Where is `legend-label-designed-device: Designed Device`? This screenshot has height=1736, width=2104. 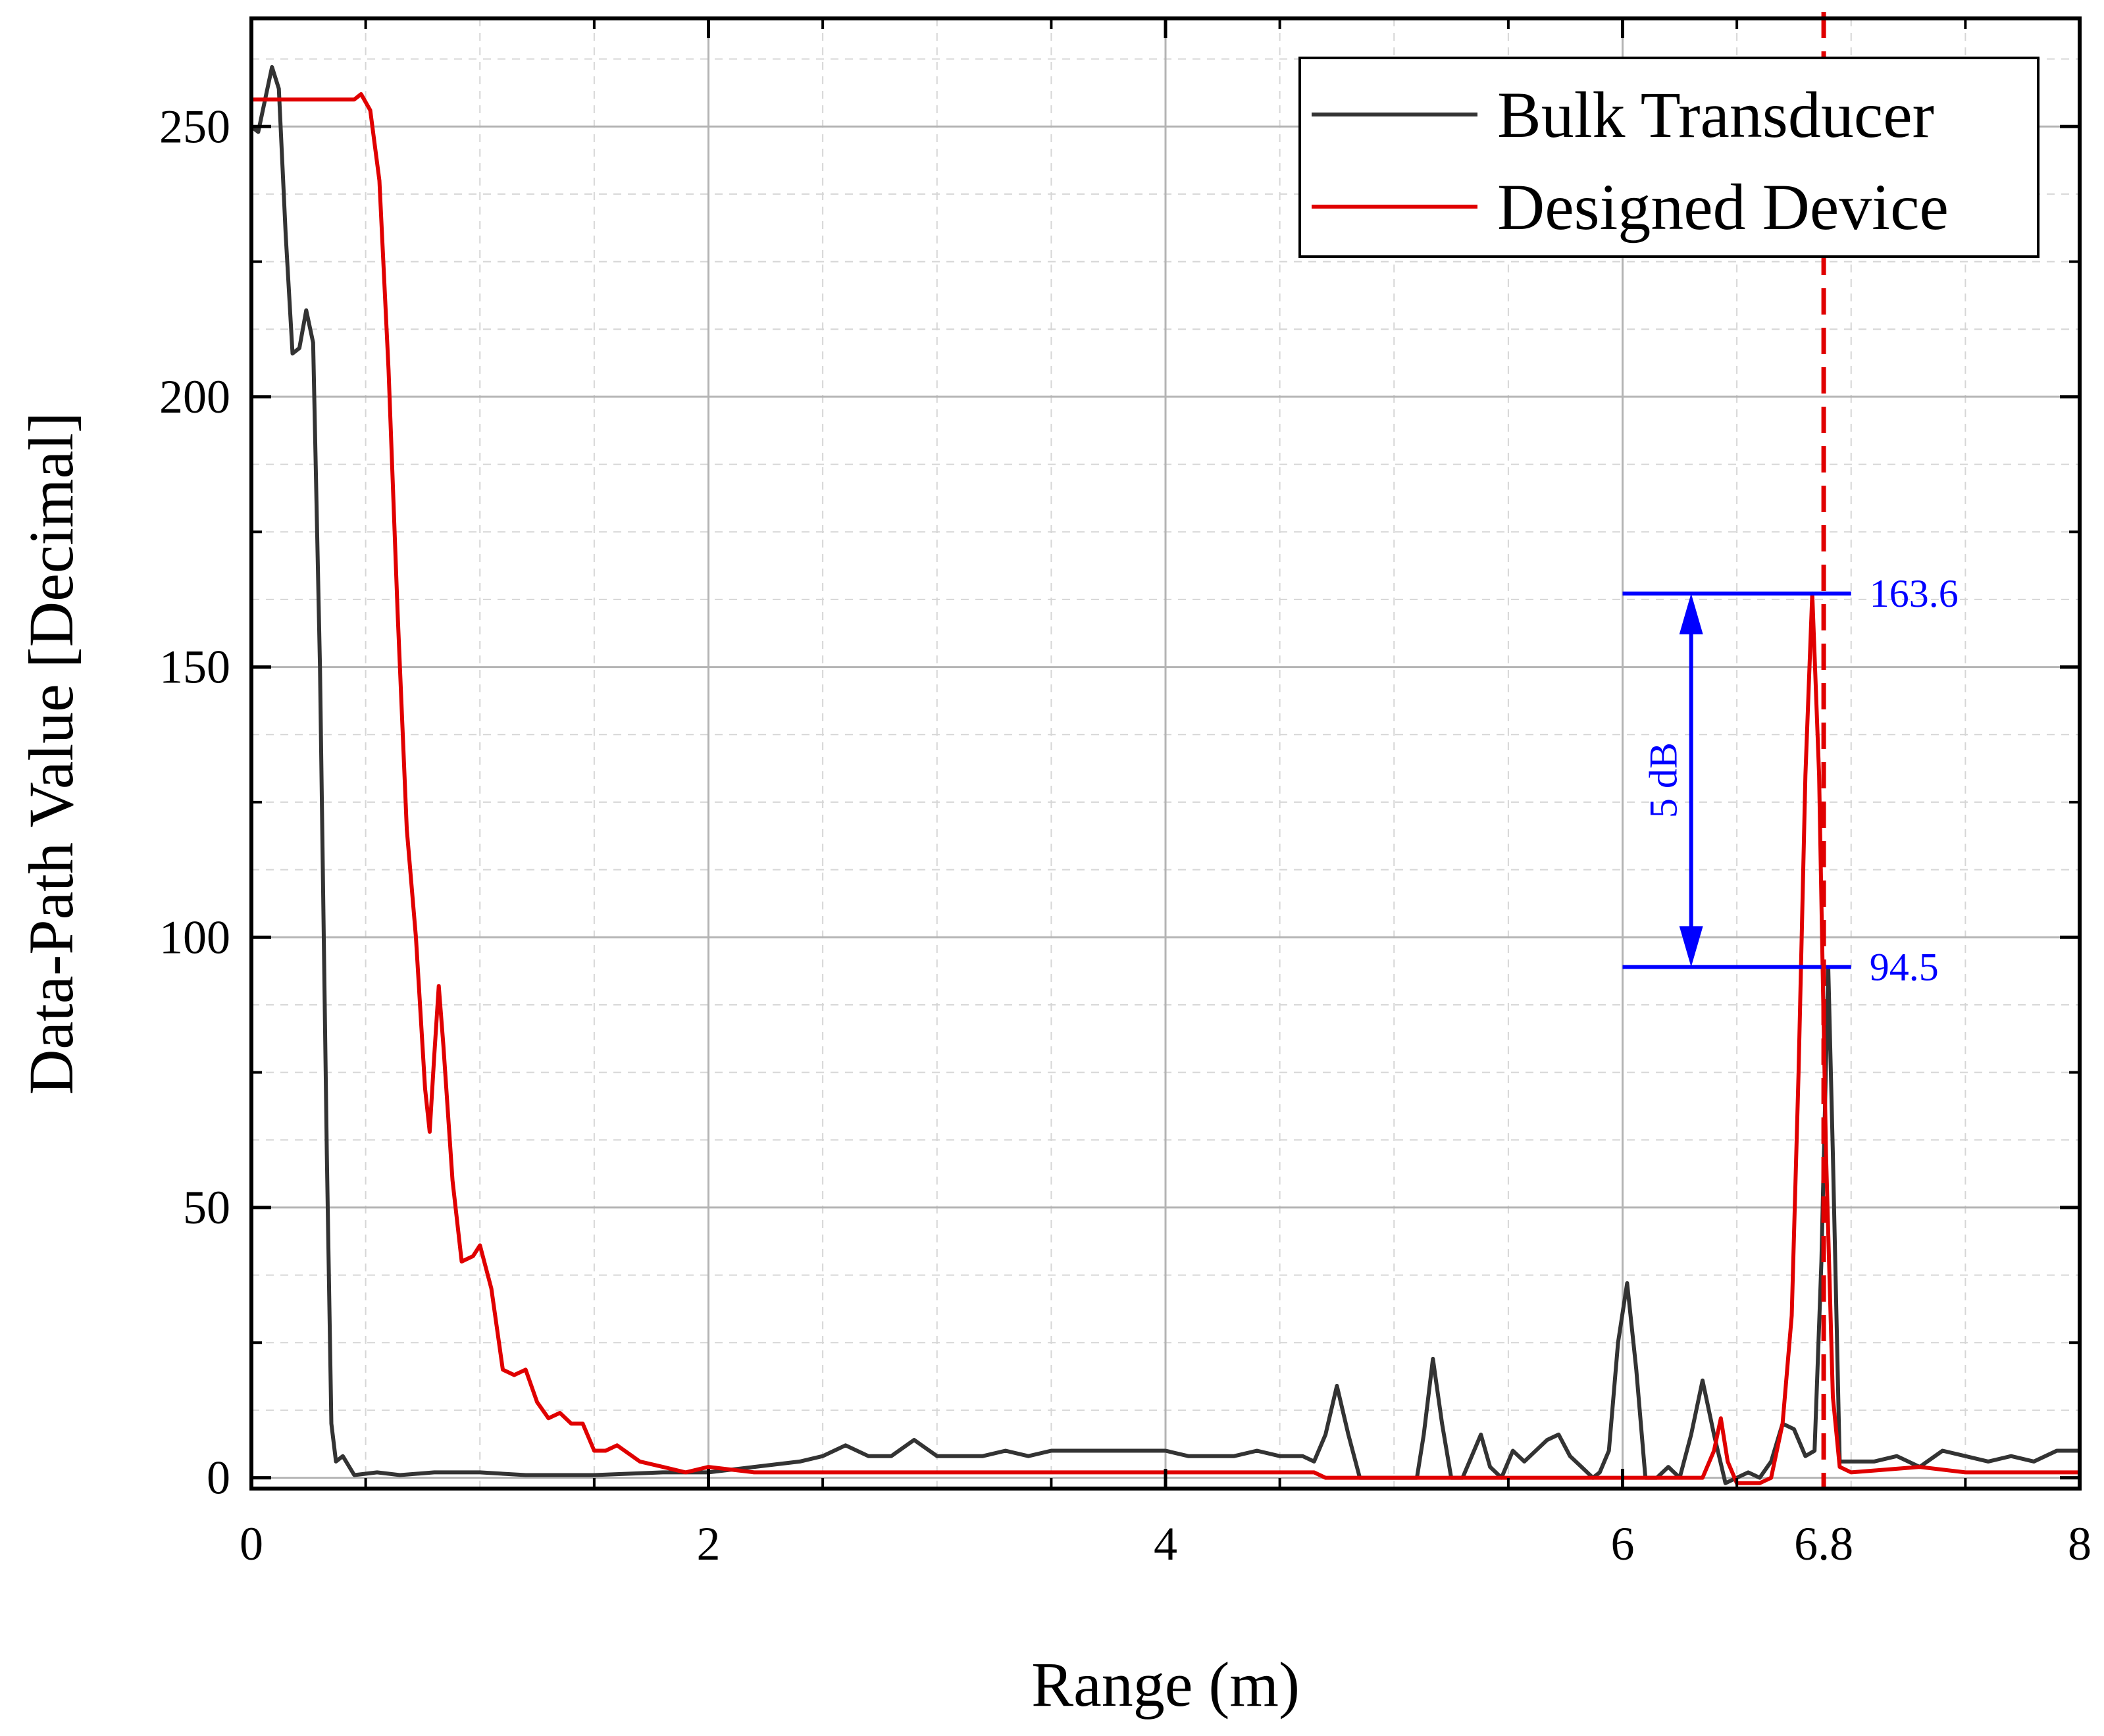
legend-label-designed-device: Designed Device is located at coordinates (1723, 206).